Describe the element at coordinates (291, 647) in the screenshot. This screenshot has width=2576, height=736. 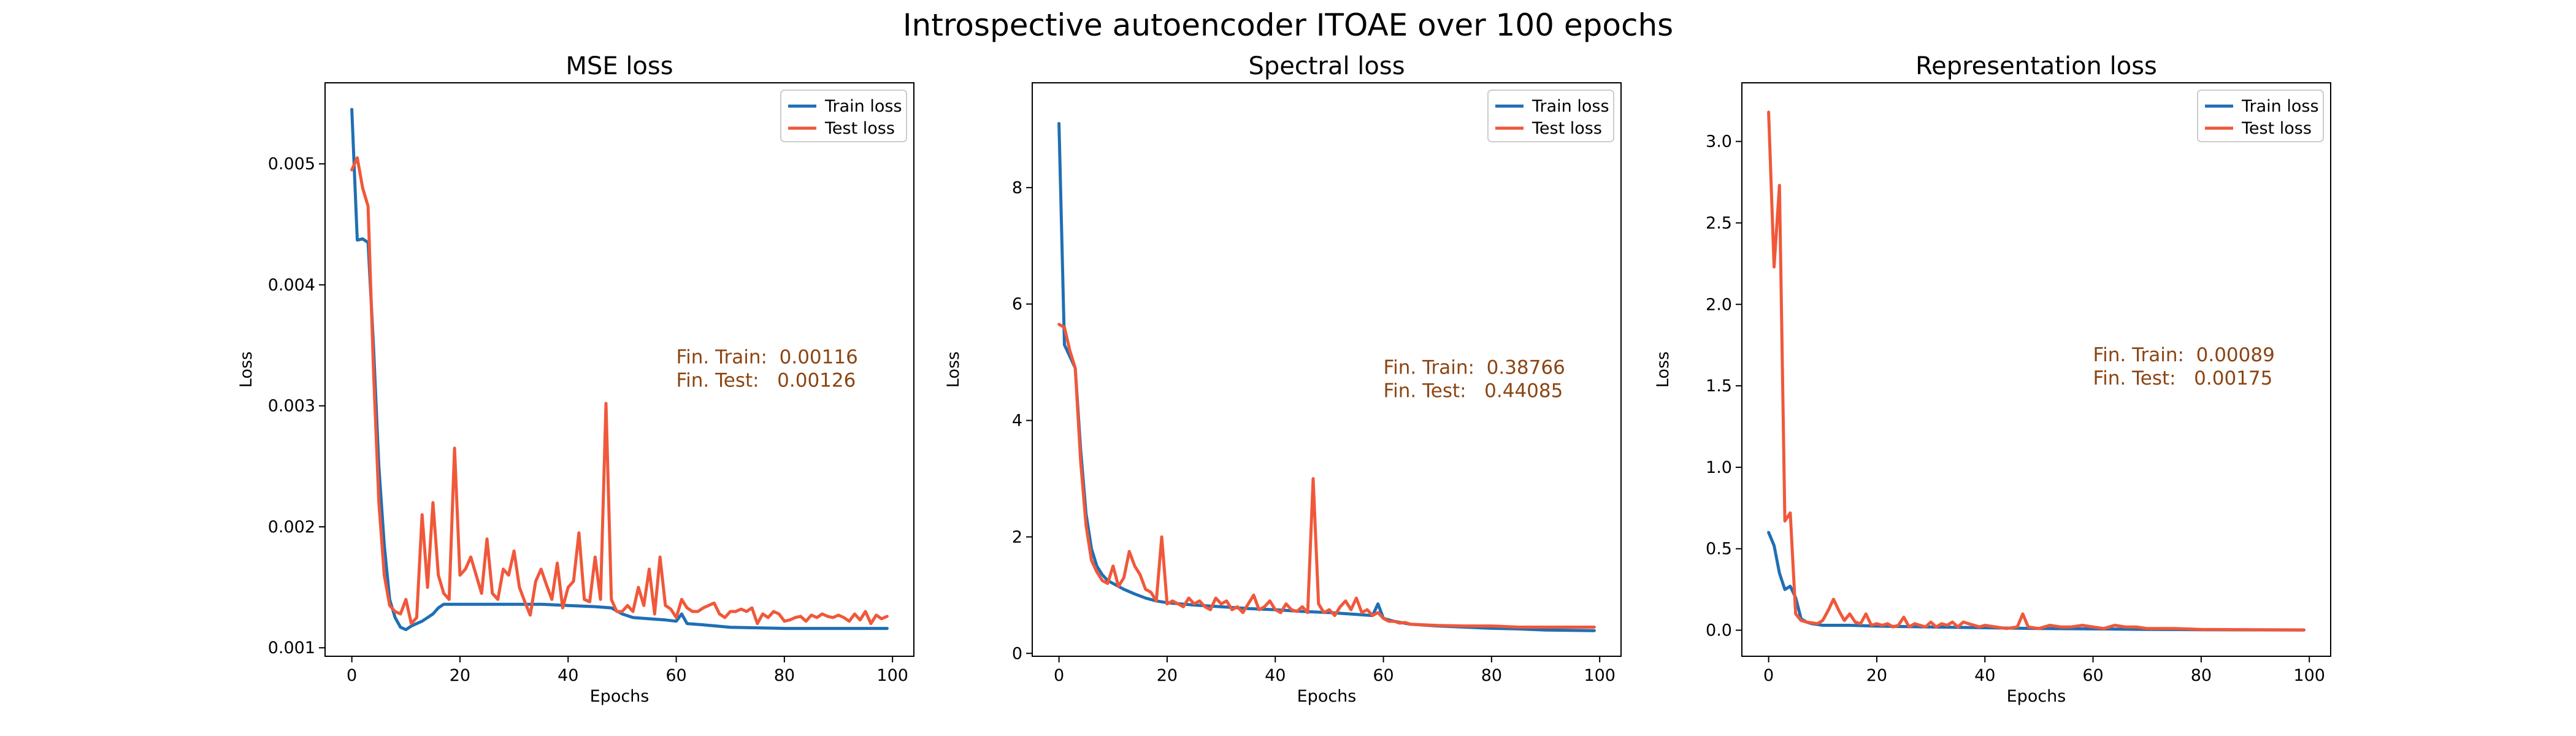
I see `y-tick-label: 0.001` at that location.